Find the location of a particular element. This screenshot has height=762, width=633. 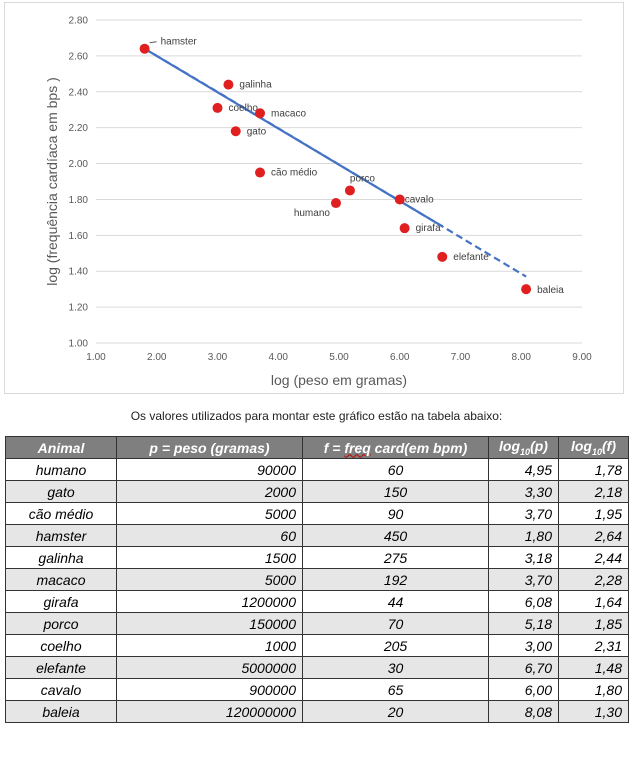

header-freq-suffix: card(em bpm) is located at coordinates (419, 447).